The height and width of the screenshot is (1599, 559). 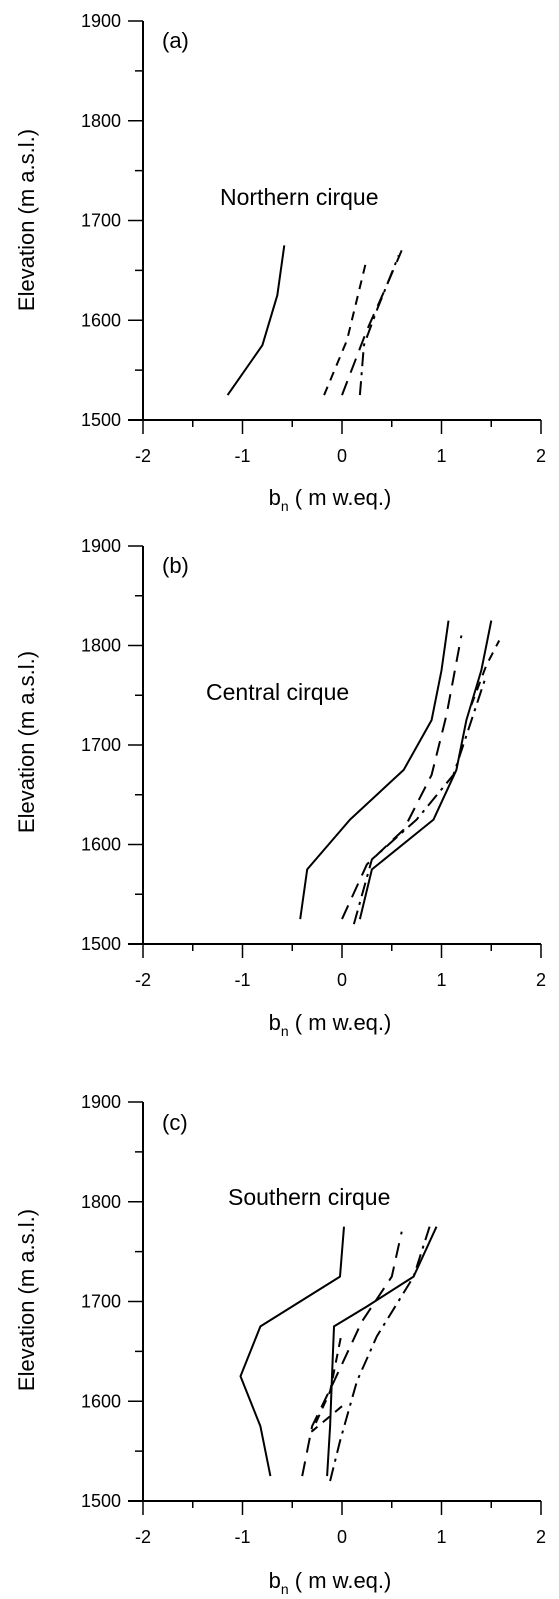 What do you see at coordinates (26, 220) in the screenshot?
I see `y-axis-title-a: Elevation (m a.s.l.)` at bounding box center [26, 220].